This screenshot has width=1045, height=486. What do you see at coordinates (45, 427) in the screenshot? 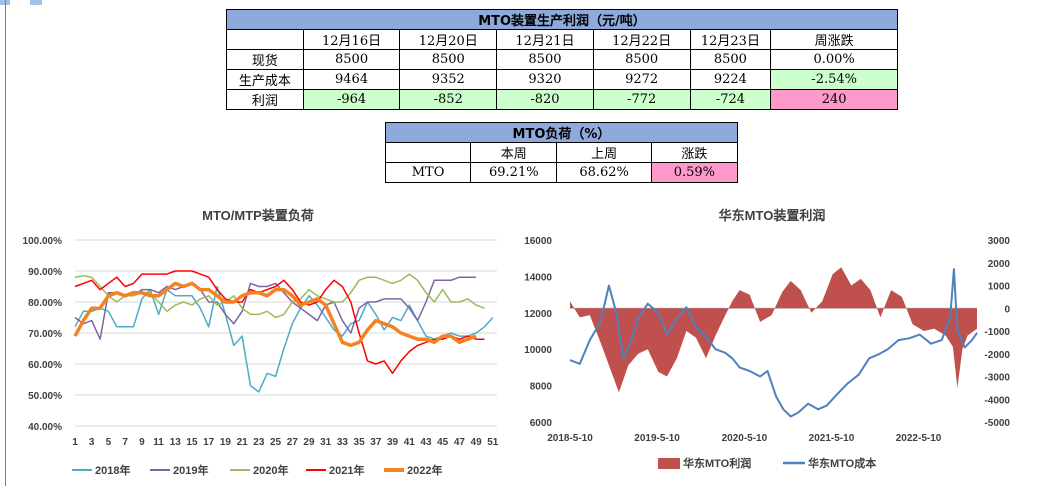
I see `y-tick-label: 40.00%` at bounding box center [45, 427].